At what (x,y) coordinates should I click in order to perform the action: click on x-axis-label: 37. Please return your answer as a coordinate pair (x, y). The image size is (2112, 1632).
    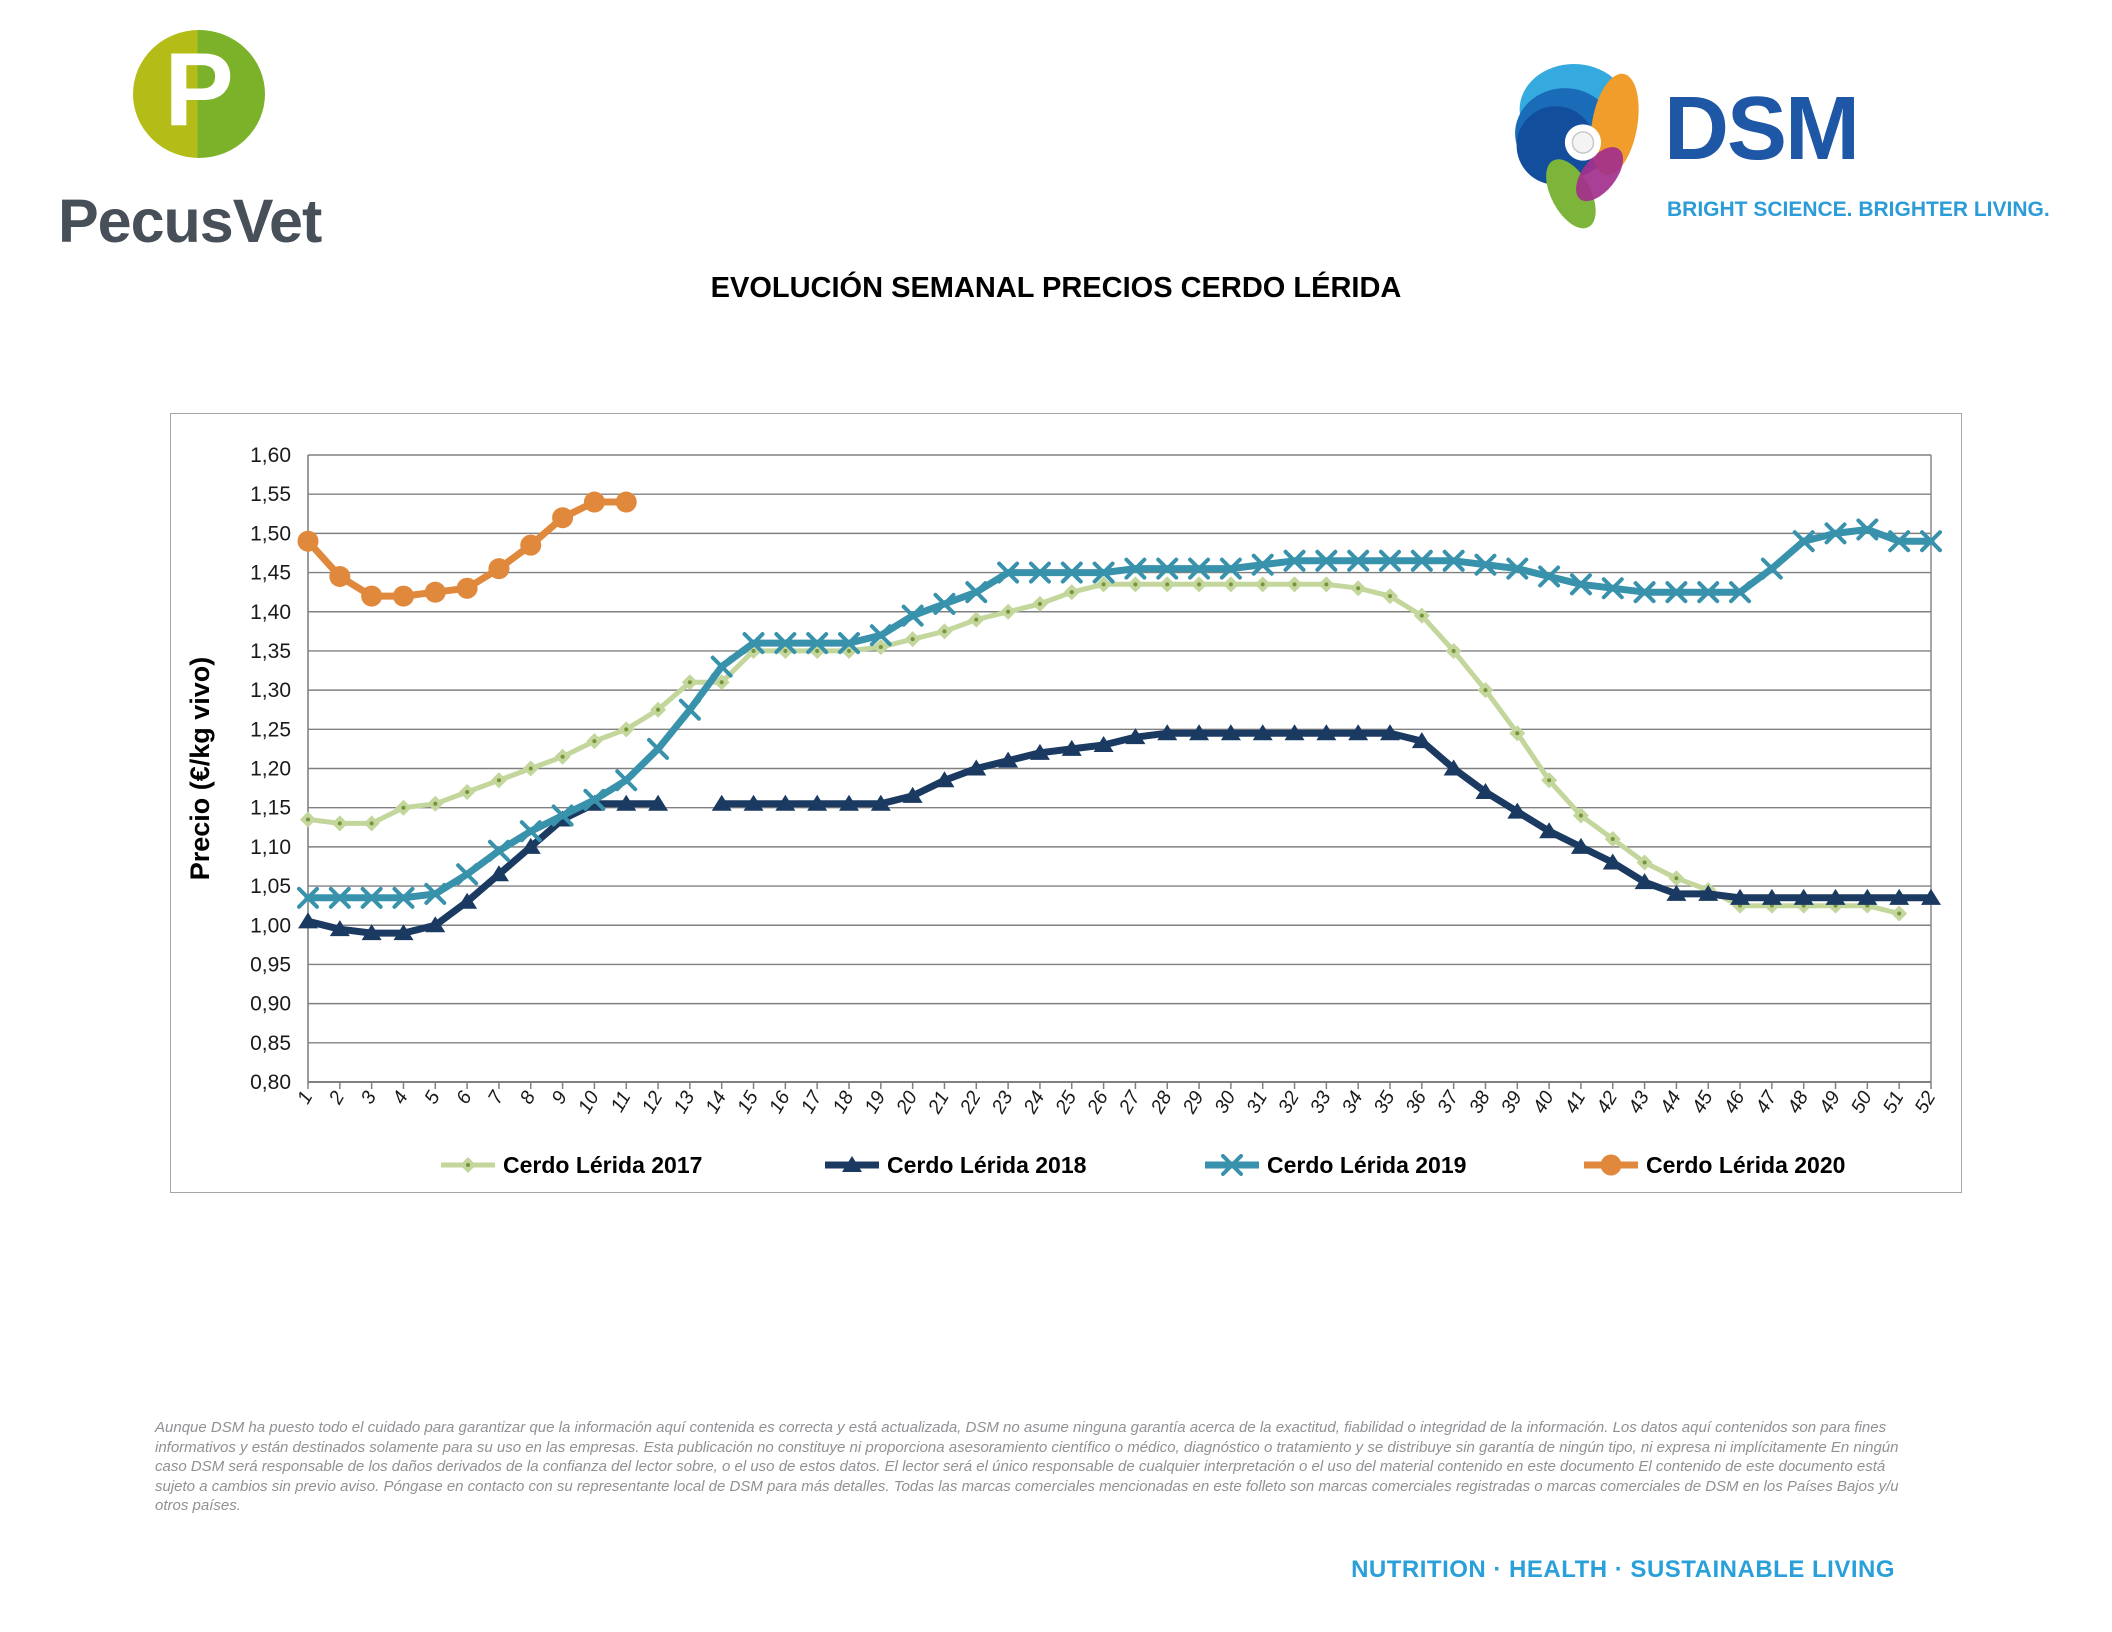
    Looking at the image, I should click on (1448, 1102).